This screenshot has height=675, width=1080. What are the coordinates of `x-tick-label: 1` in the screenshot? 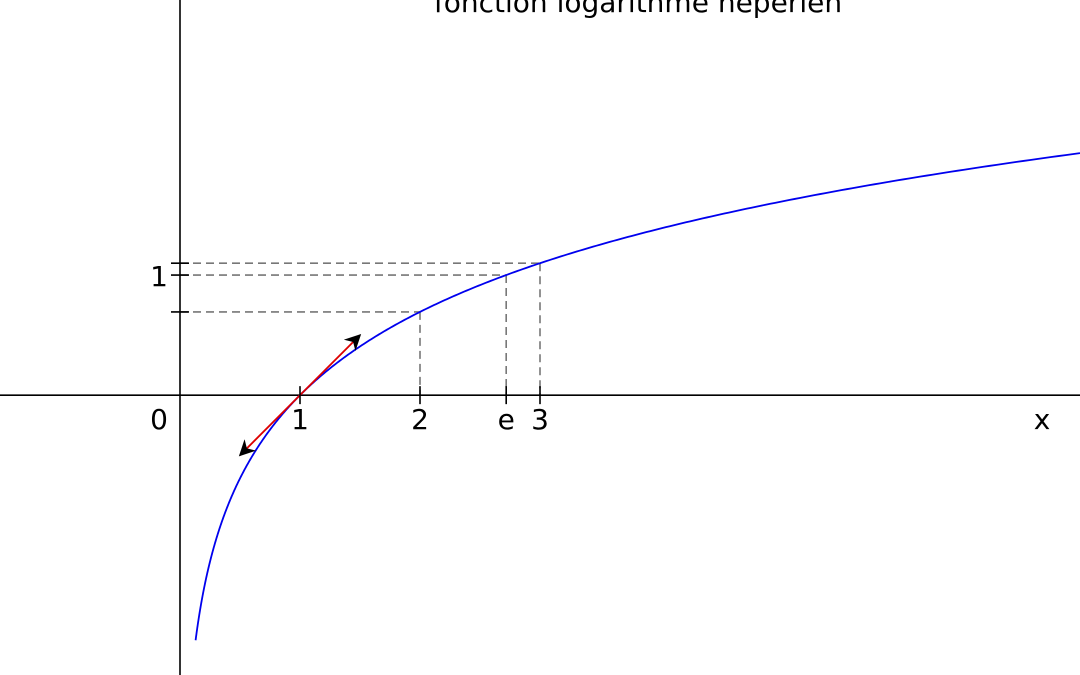 It's located at (300, 419).